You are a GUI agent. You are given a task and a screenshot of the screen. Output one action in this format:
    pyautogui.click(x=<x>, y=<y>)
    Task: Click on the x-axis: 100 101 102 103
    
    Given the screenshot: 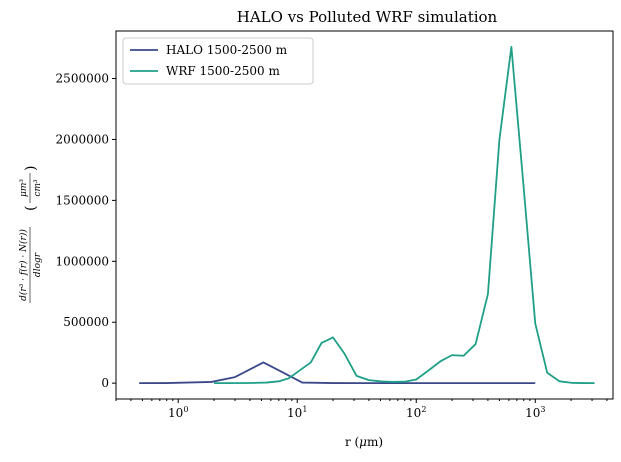 What is the action you would take?
    pyautogui.click(x=361, y=409)
    